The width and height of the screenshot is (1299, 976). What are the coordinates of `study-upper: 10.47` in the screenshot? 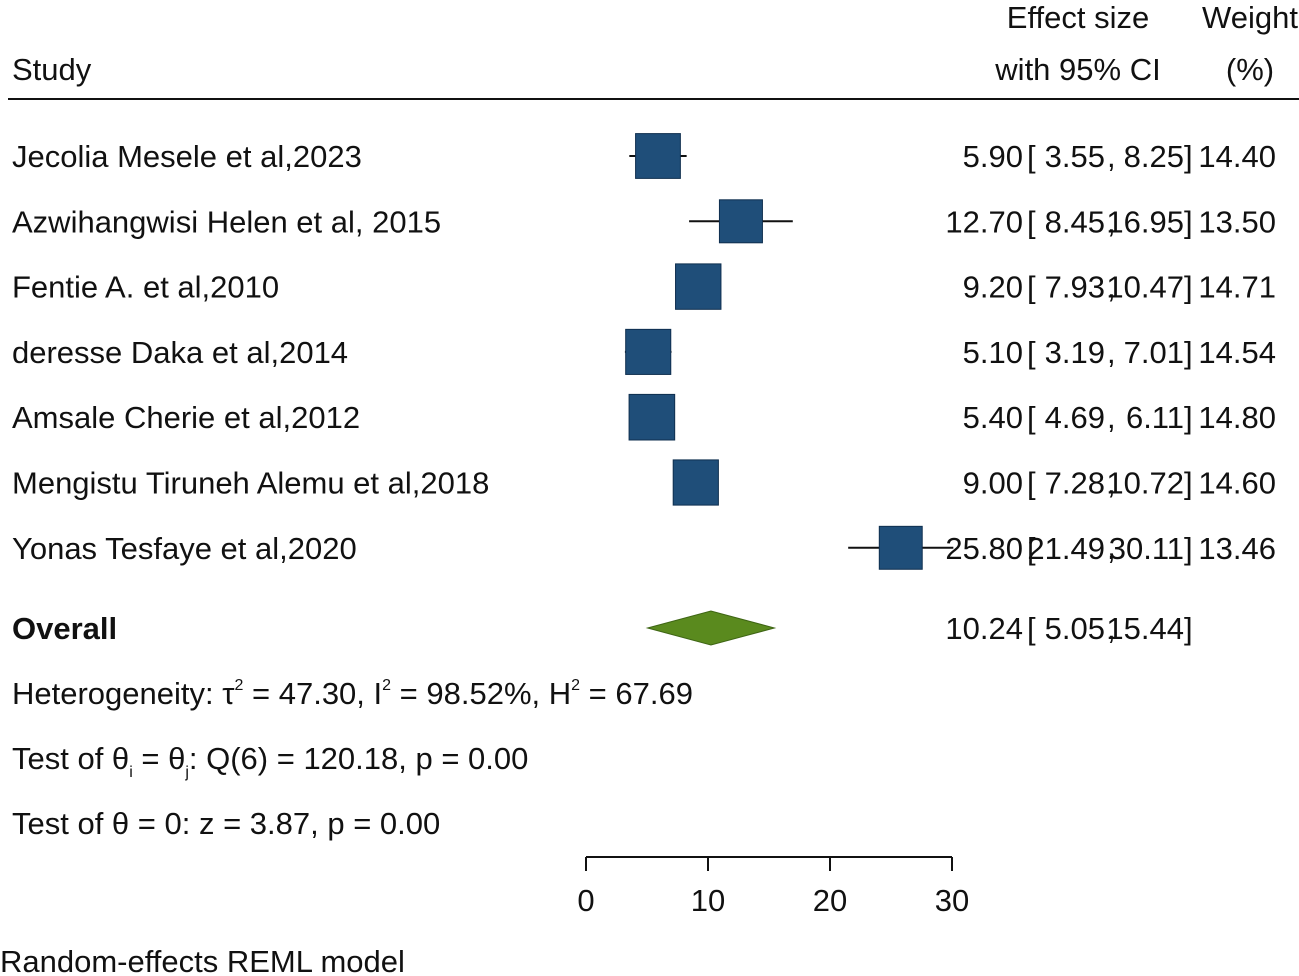 It's located at (1145, 287).